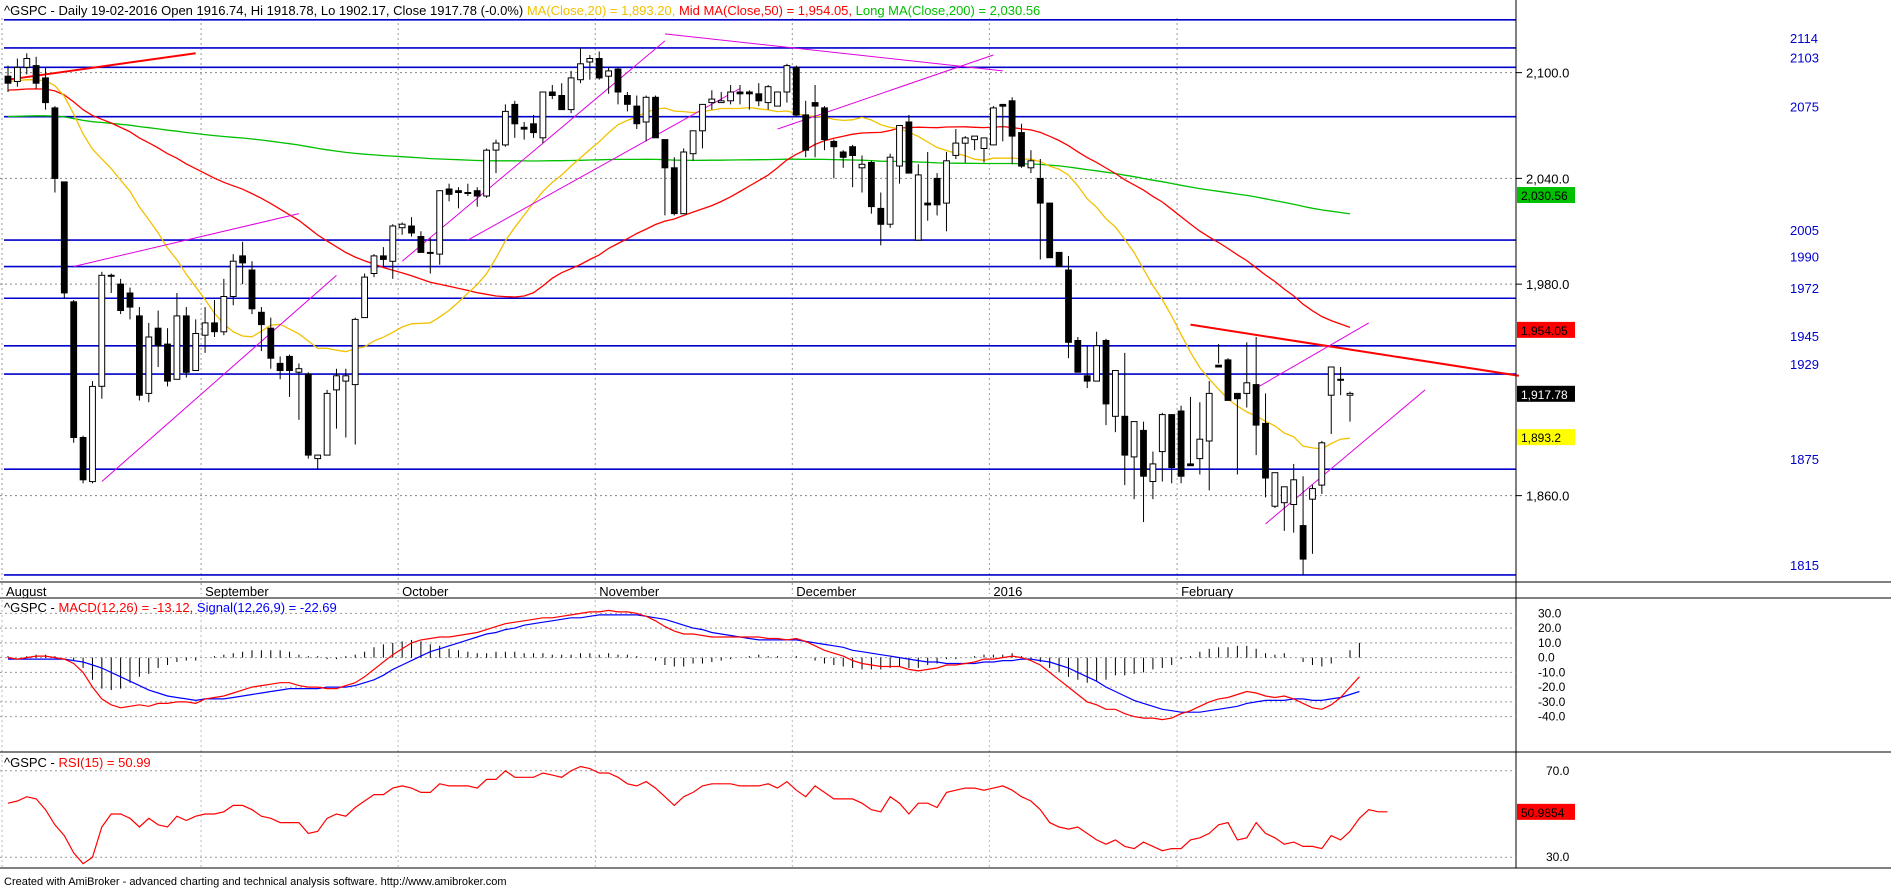  I want to click on month-label: October, so click(425, 591).